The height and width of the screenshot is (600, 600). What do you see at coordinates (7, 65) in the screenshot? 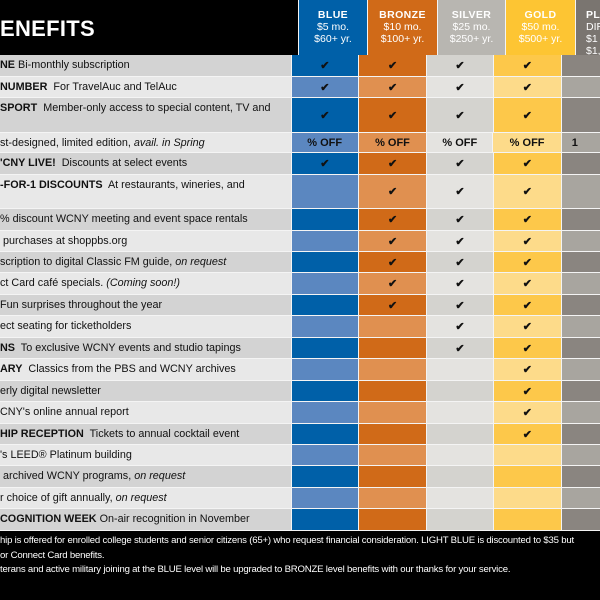
I see `benefit-name: NE` at bounding box center [7, 65].